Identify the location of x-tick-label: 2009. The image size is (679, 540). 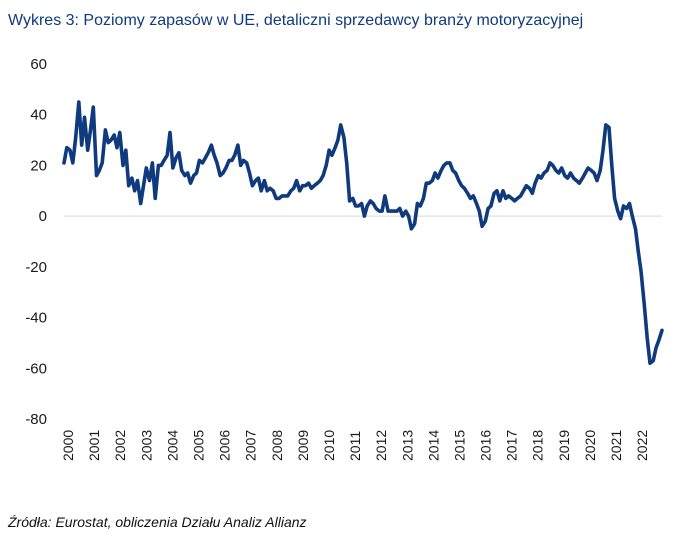
(303, 445).